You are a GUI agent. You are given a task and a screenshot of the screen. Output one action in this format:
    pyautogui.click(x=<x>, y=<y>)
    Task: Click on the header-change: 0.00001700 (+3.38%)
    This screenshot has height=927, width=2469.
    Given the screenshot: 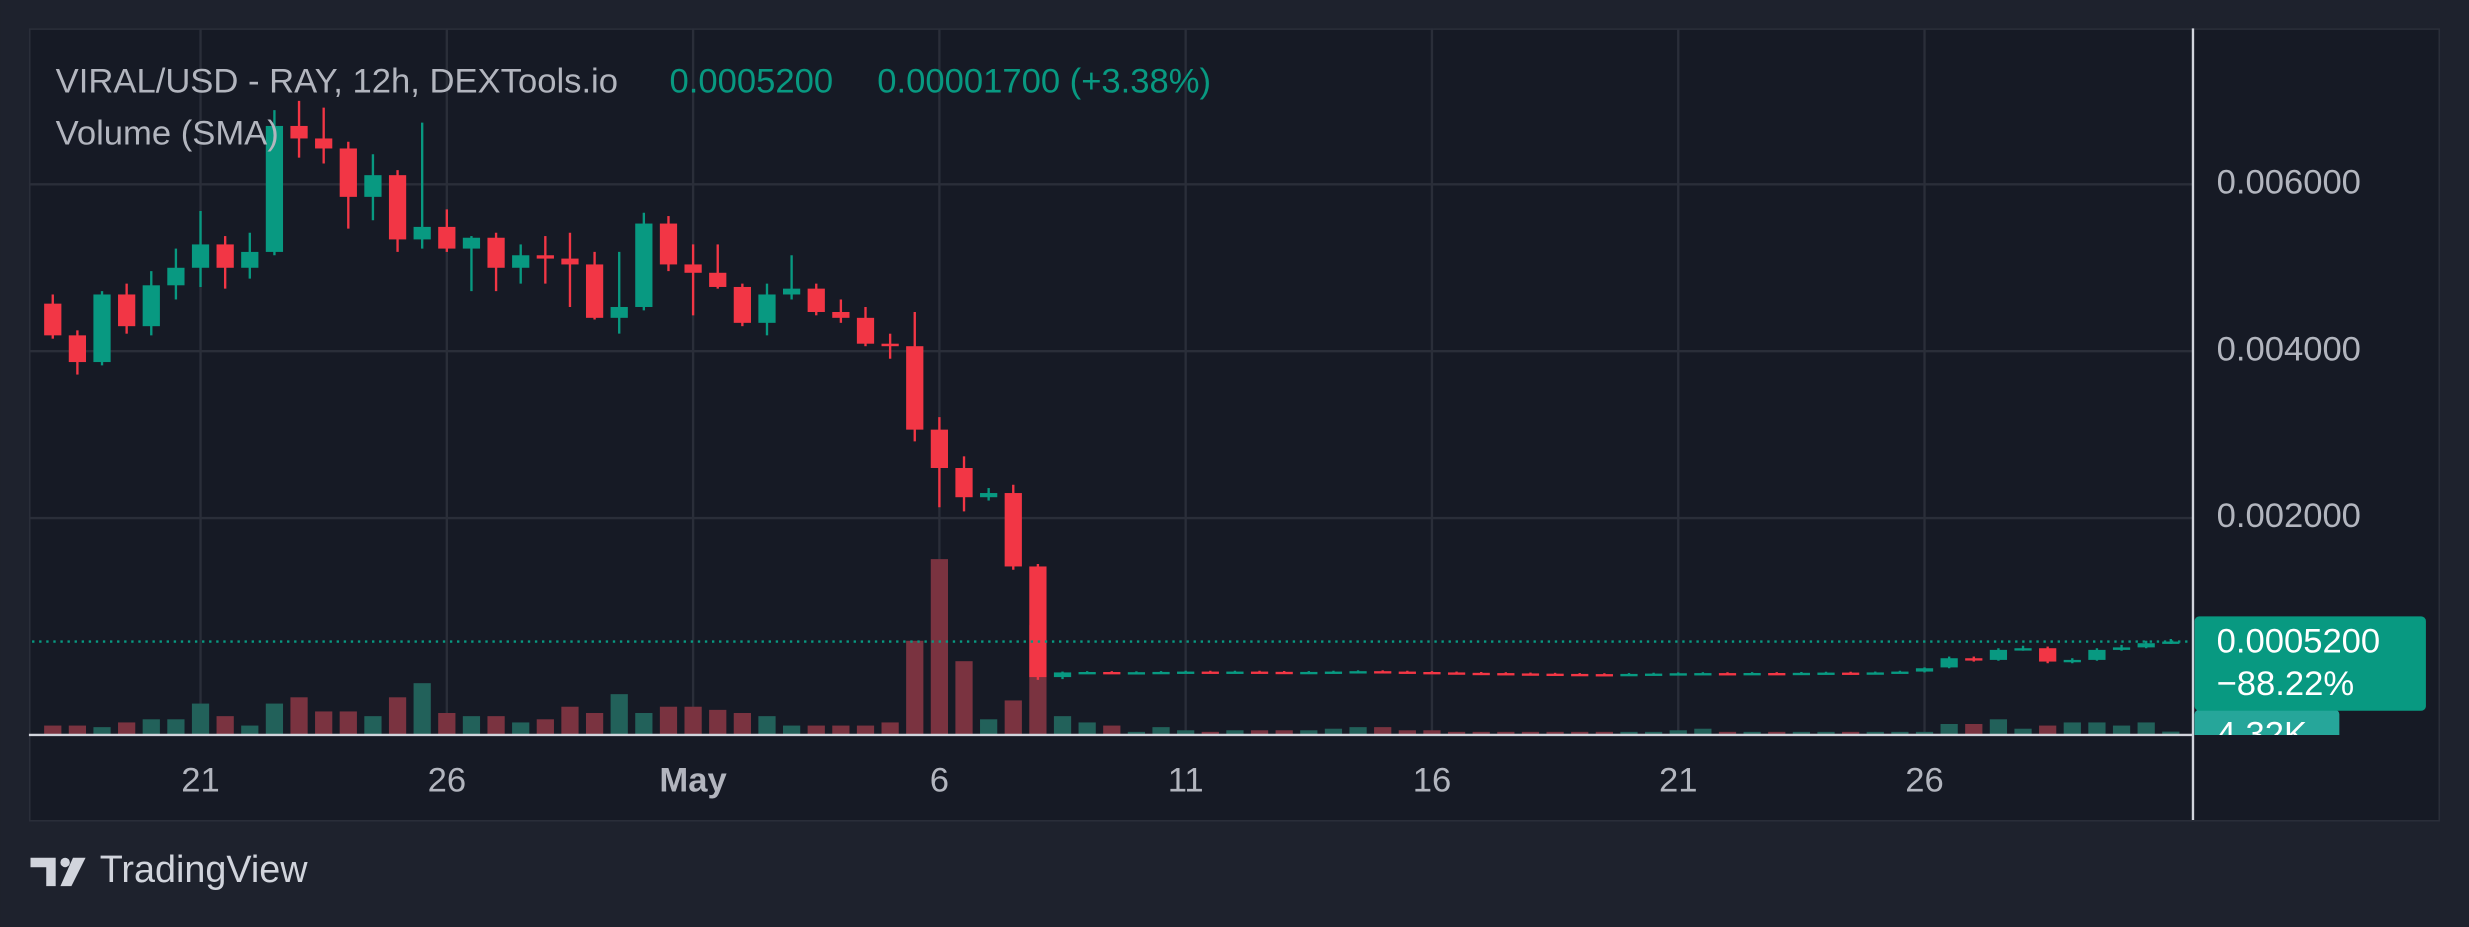 What is the action you would take?
    pyautogui.click(x=1044, y=82)
    